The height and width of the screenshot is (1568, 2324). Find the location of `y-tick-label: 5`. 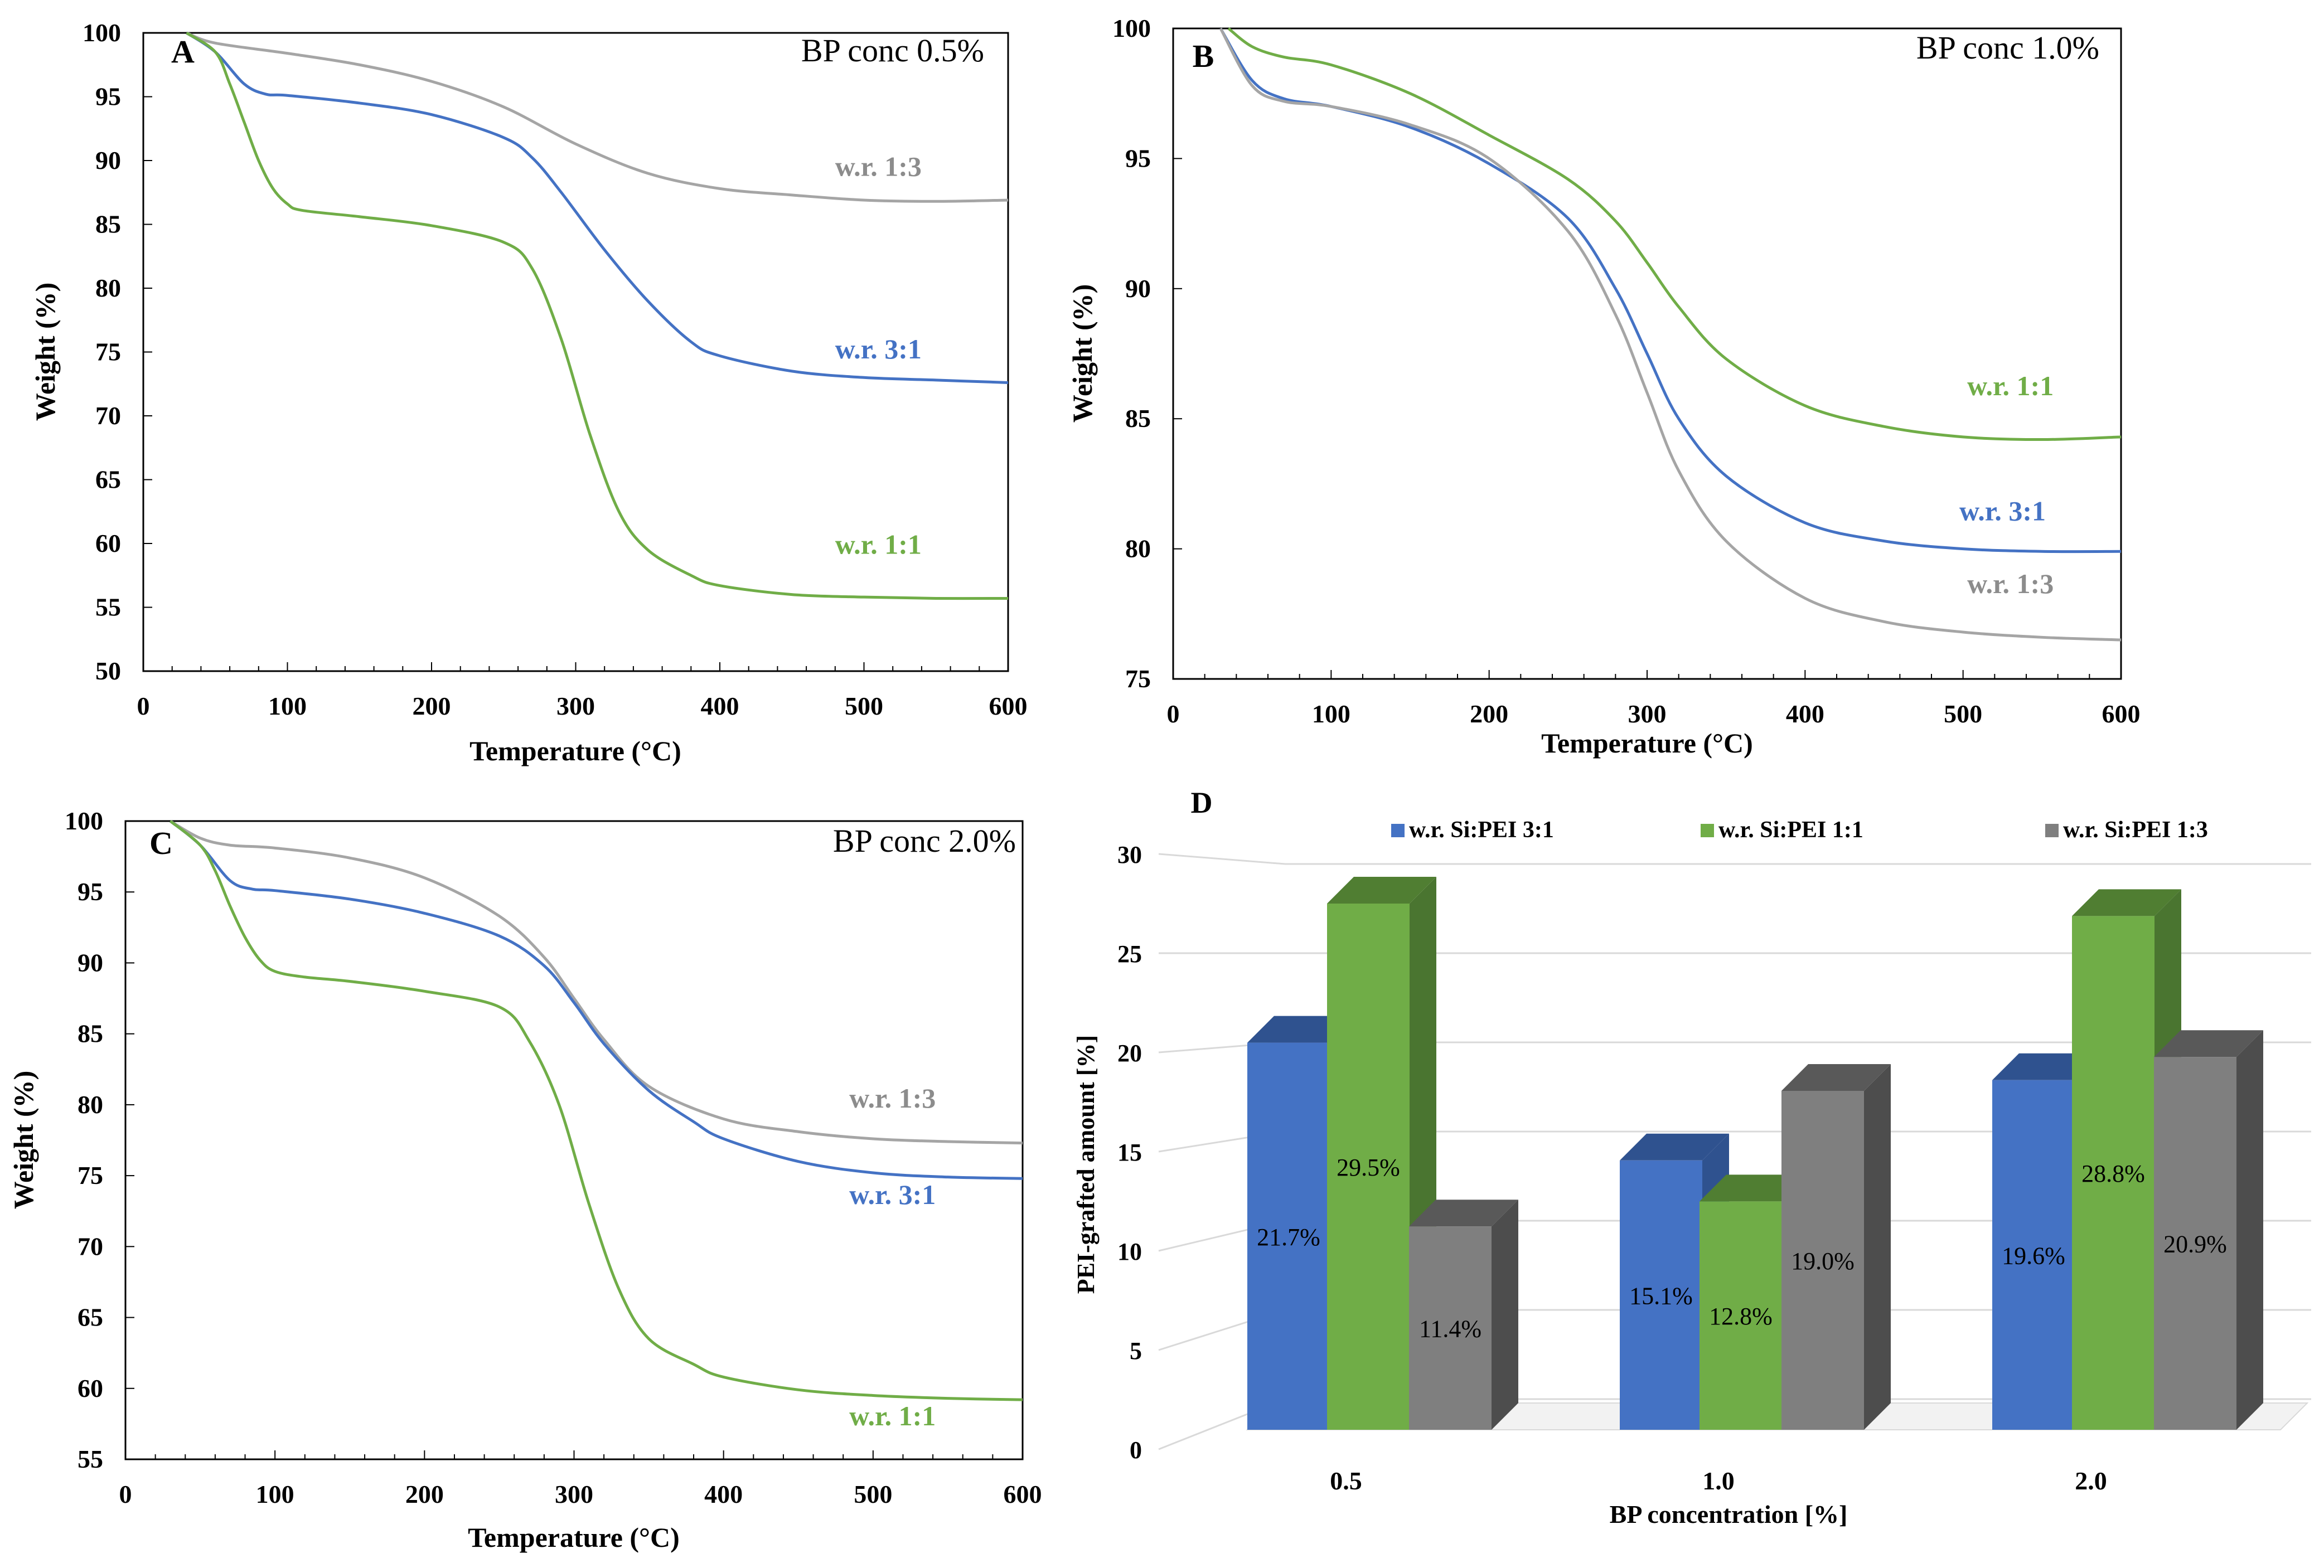

y-tick-label: 5 is located at coordinates (1136, 1351).